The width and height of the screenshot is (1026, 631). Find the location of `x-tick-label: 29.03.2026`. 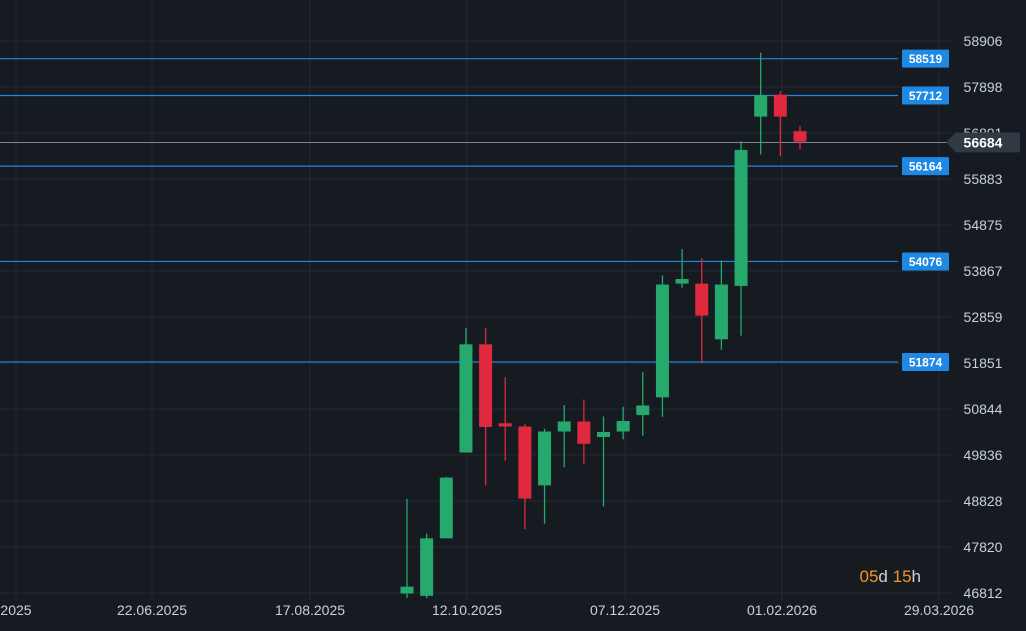

x-tick-label: 29.03.2026 is located at coordinates (939, 610).